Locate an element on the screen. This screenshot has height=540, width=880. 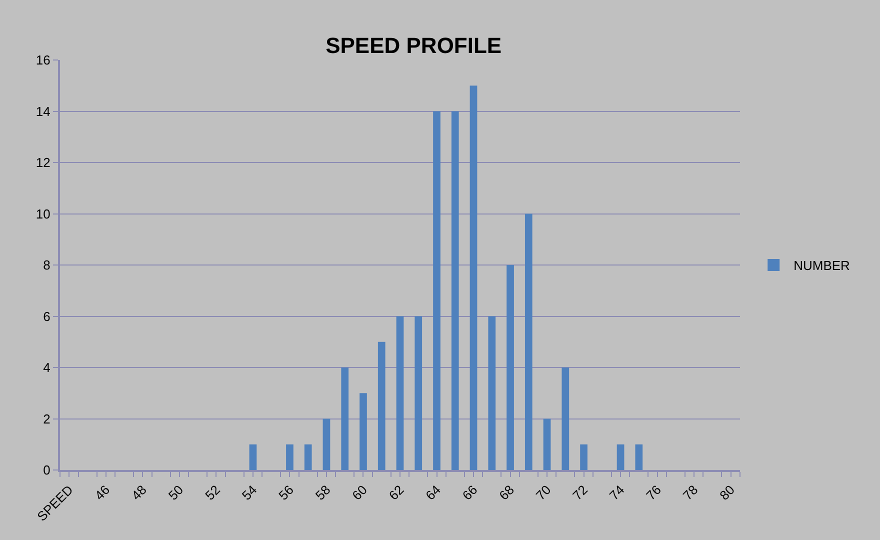
x-tick-label: 76 is located at coordinates (653, 493).